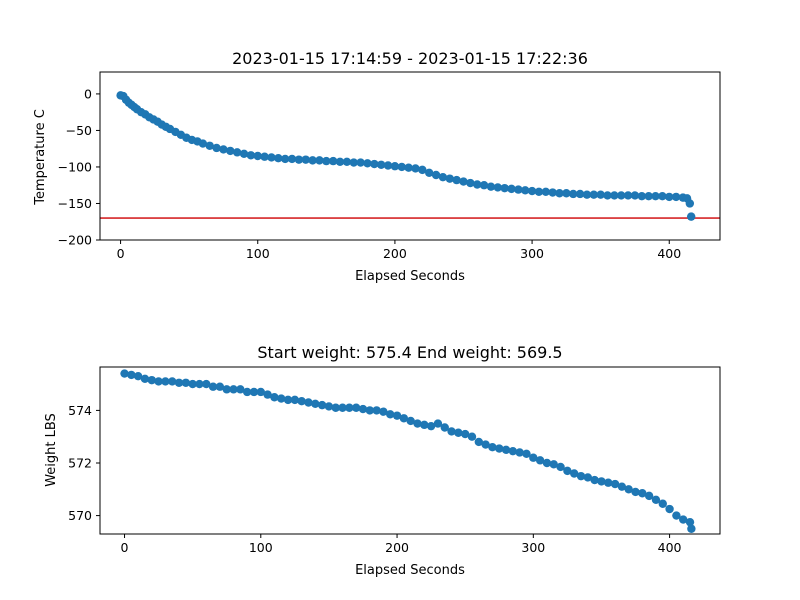  What do you see at coordinates (395, 253) in the screenshot?
I see `temperature-x-tick-label: 200` at bounding box center [395, 253].